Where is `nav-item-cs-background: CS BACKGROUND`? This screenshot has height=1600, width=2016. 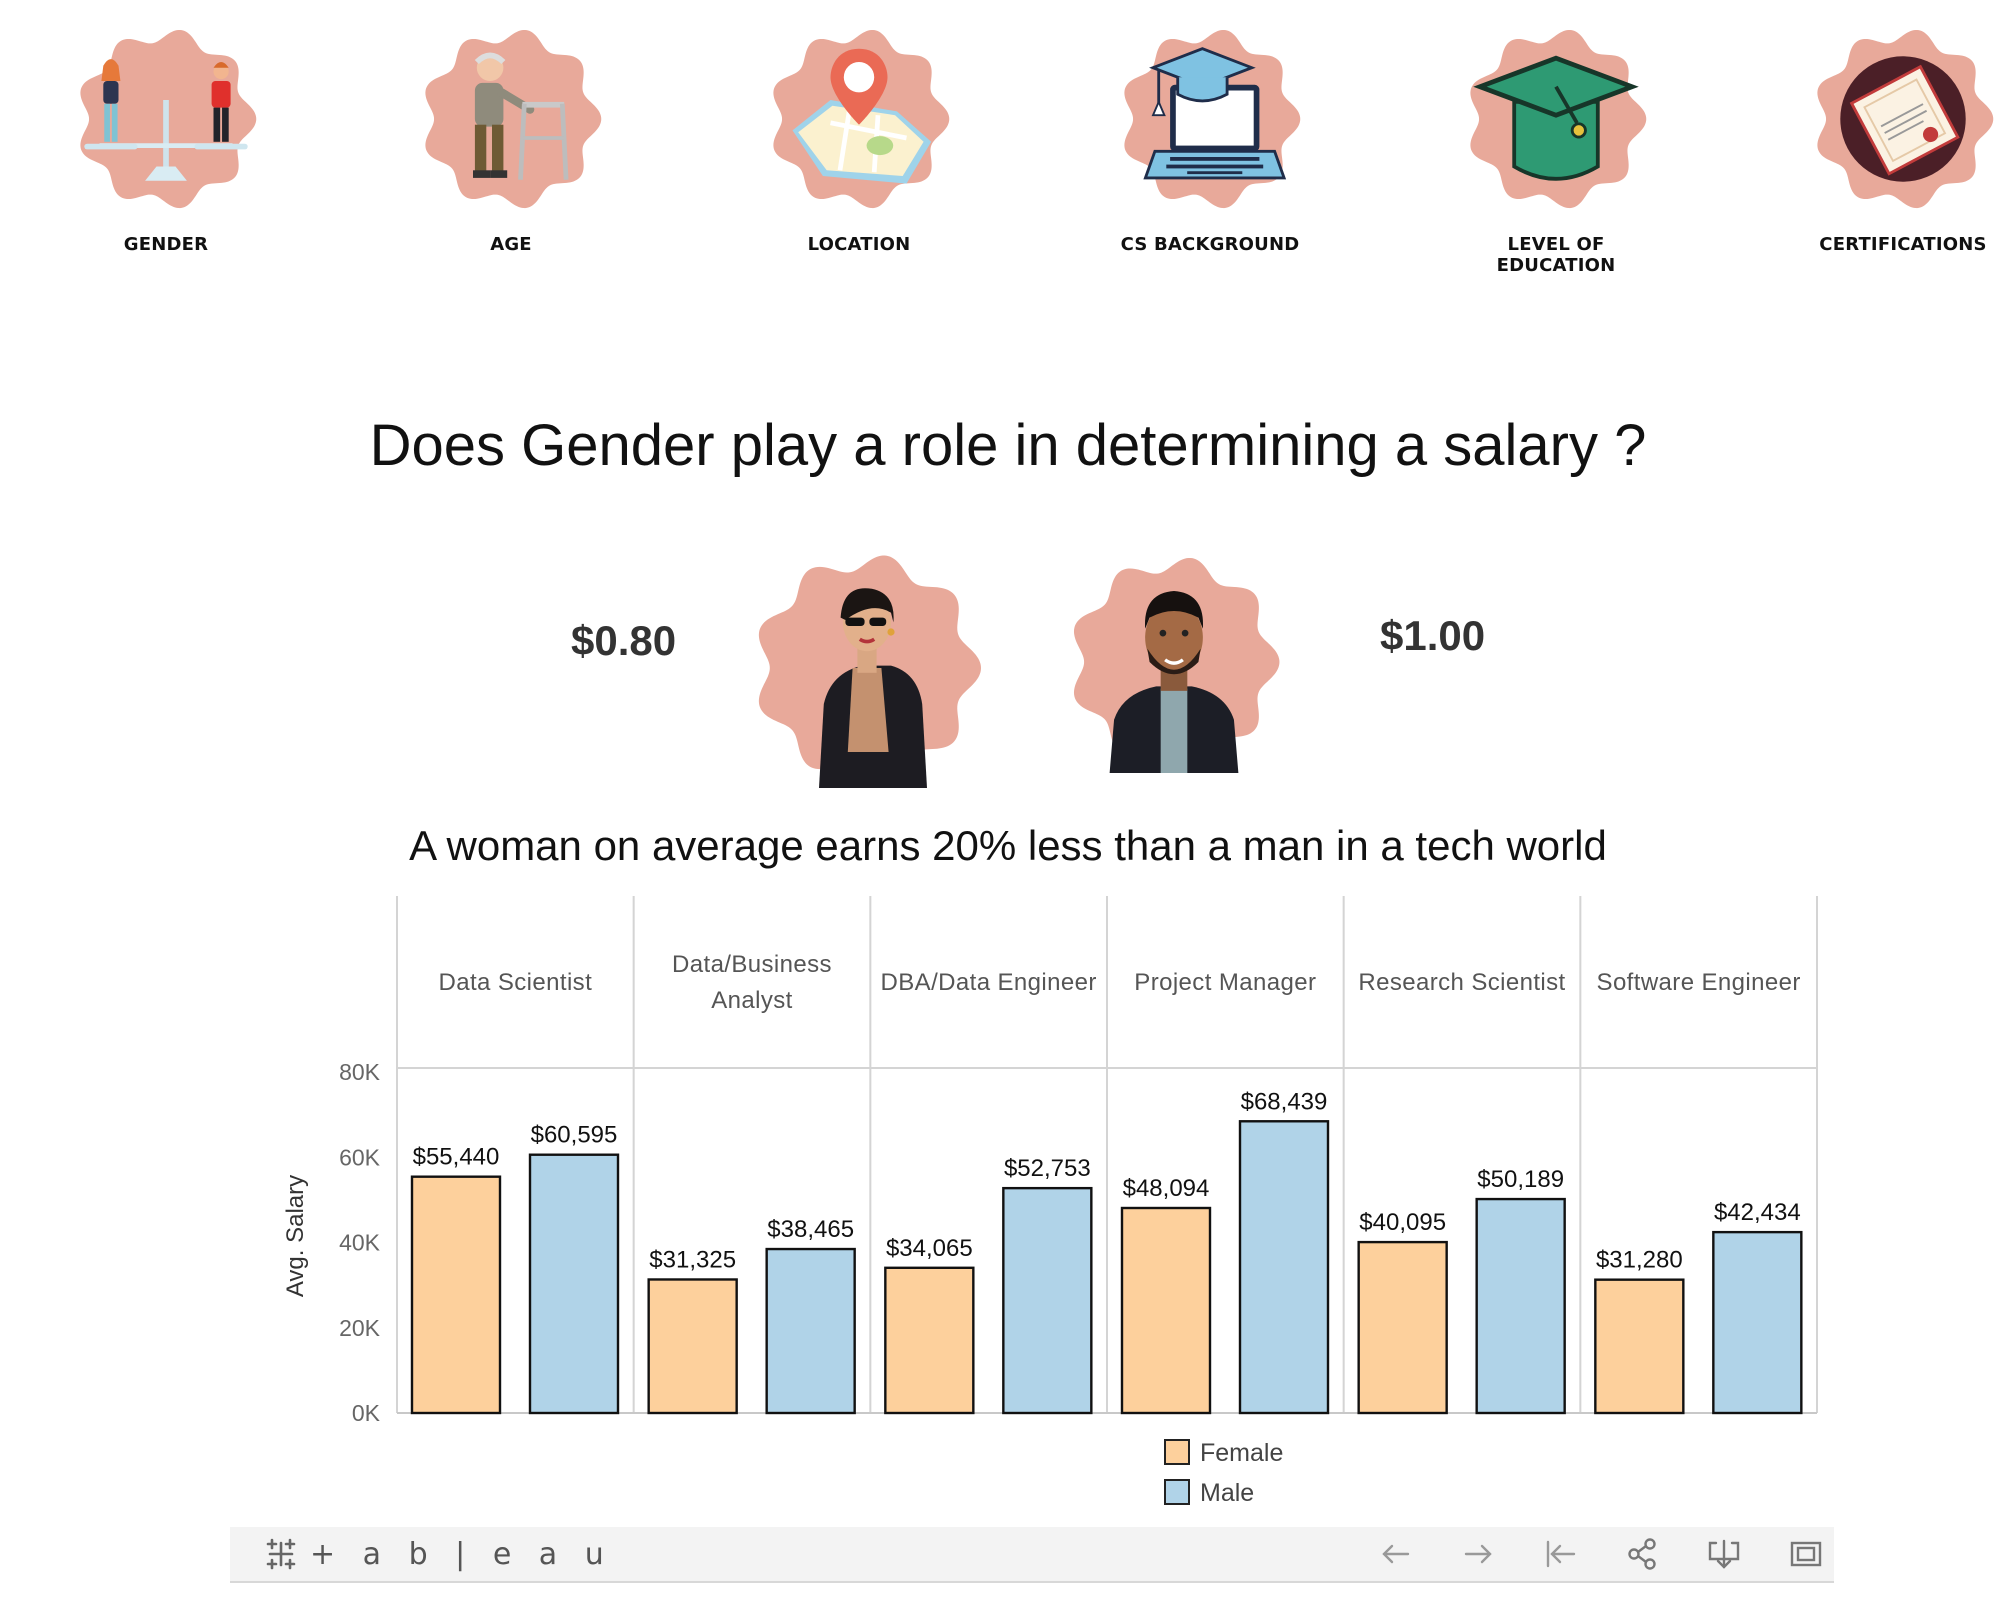
nav-item-cs-background: CS BACKGROUND is located at coordinates (1210, 139).